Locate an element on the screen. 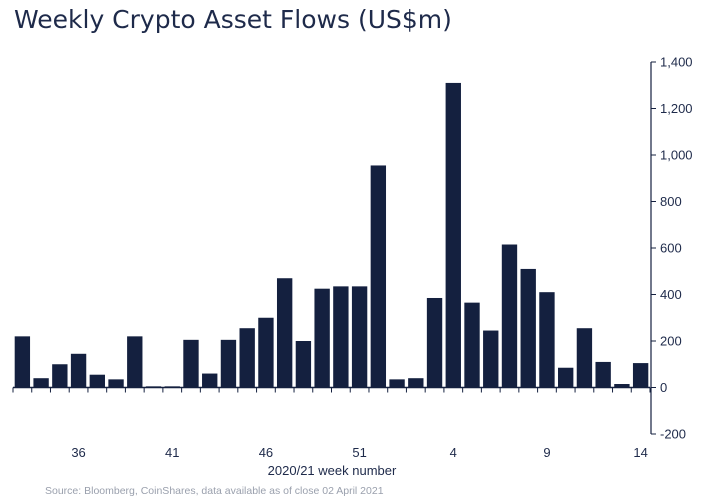 This screenshot has width=708, height=500. y-tick-label: 800 is located at coordinates (671, 201).